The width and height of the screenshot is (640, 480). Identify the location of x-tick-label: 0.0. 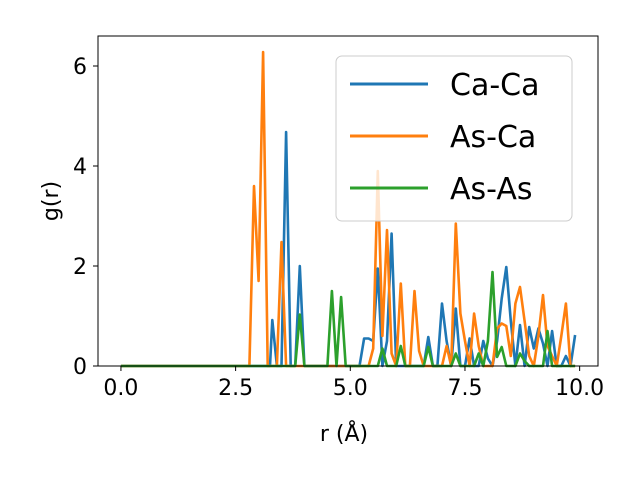
(120, 388).